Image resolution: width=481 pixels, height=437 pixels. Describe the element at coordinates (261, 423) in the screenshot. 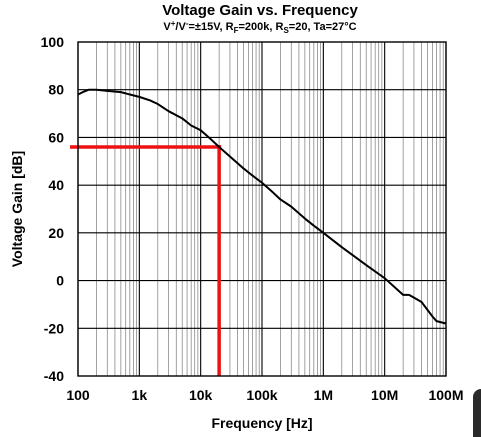

I see `x-axis-label: Frequency [Hz]` at that location.